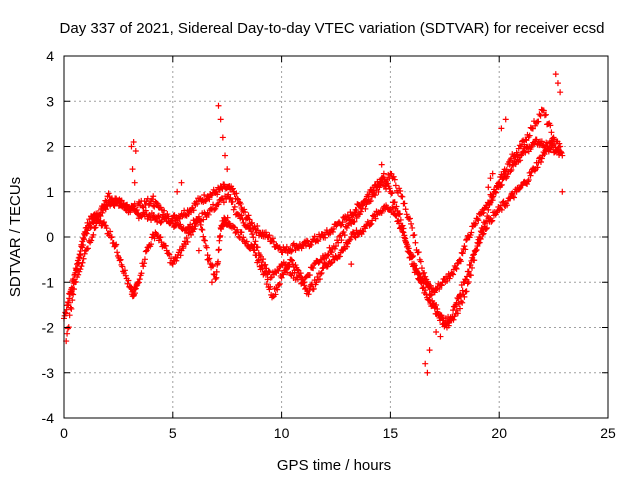  I want to click on y-tick-label: 0, so click(50, 237).